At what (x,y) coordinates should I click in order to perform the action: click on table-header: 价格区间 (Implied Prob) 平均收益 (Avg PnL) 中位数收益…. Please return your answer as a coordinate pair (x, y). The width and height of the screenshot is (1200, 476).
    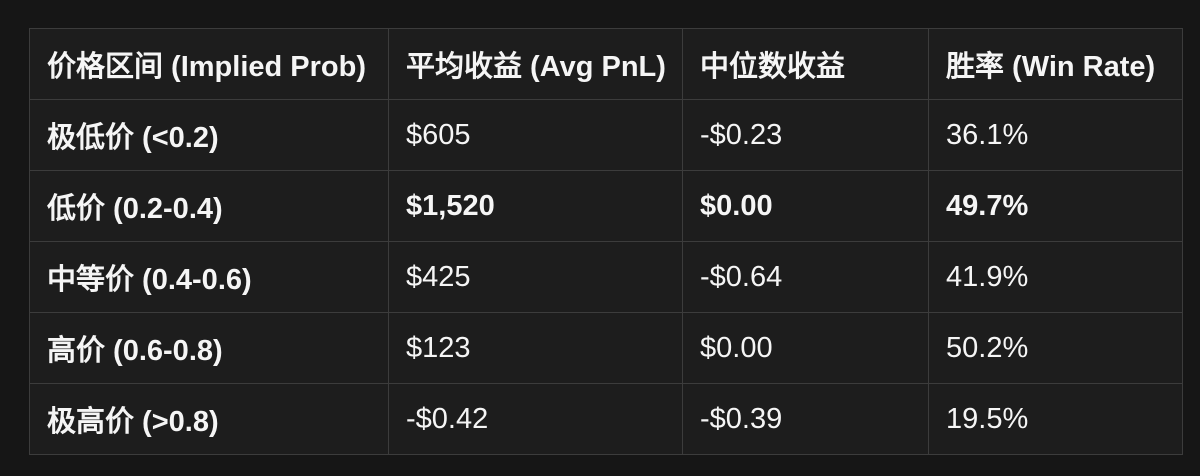
    Looking at the image, I should click on (606, 64).